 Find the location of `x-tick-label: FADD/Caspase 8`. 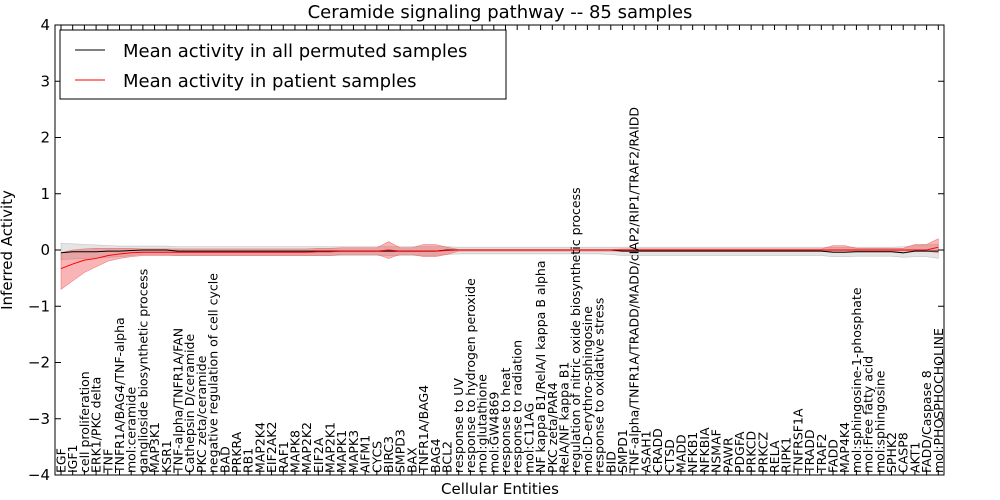

x-tick-label: FADD/Caspase 8 is located at coordinates (926, 421).